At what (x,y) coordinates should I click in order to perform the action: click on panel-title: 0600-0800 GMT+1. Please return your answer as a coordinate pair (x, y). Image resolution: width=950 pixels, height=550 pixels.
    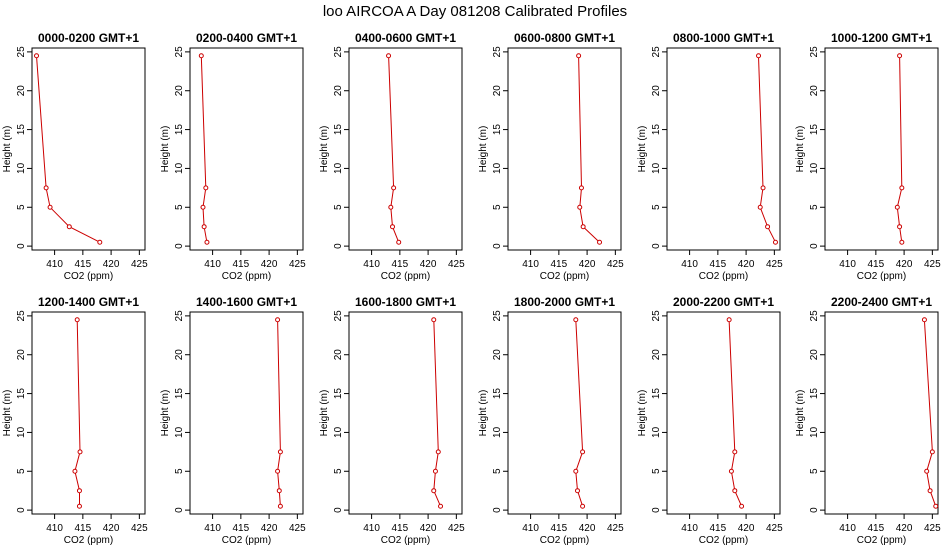
    Looking at the image, I should click on (564, 38).